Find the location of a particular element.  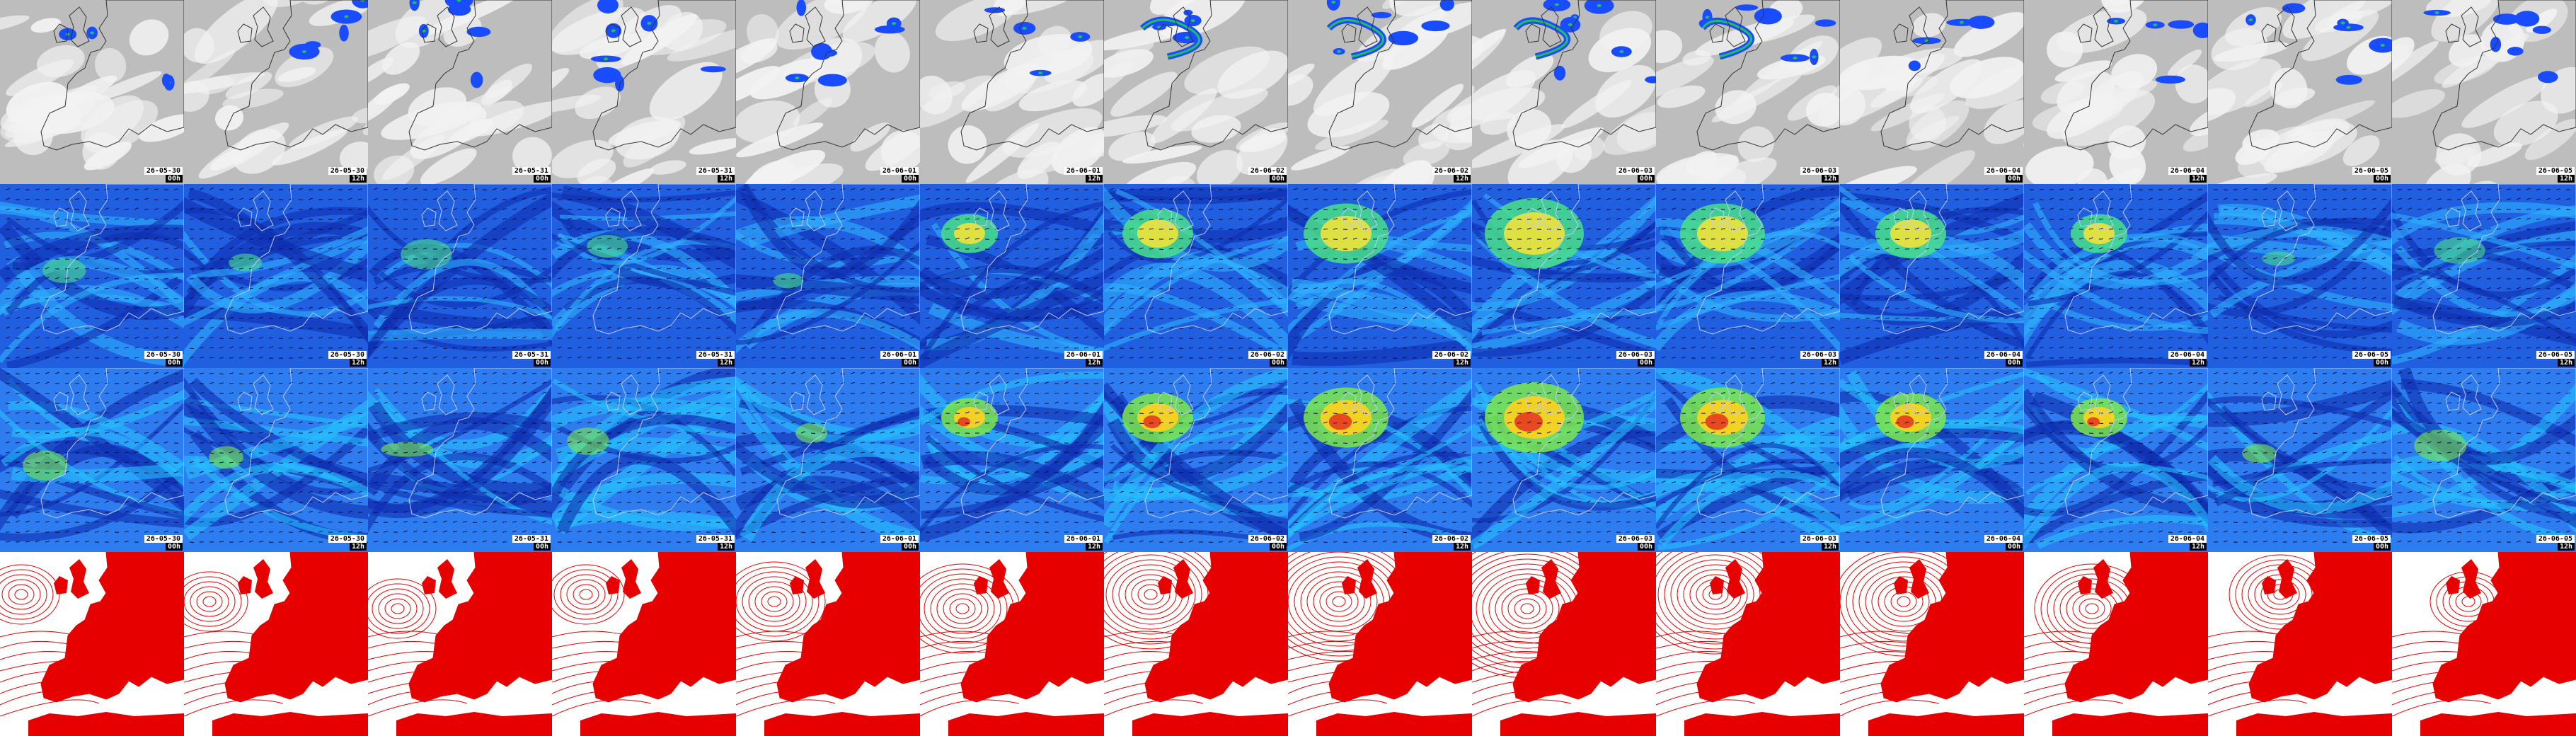

map-tile-clouds-10: 26-06-04 00h is located at coordinates (1932, 92).